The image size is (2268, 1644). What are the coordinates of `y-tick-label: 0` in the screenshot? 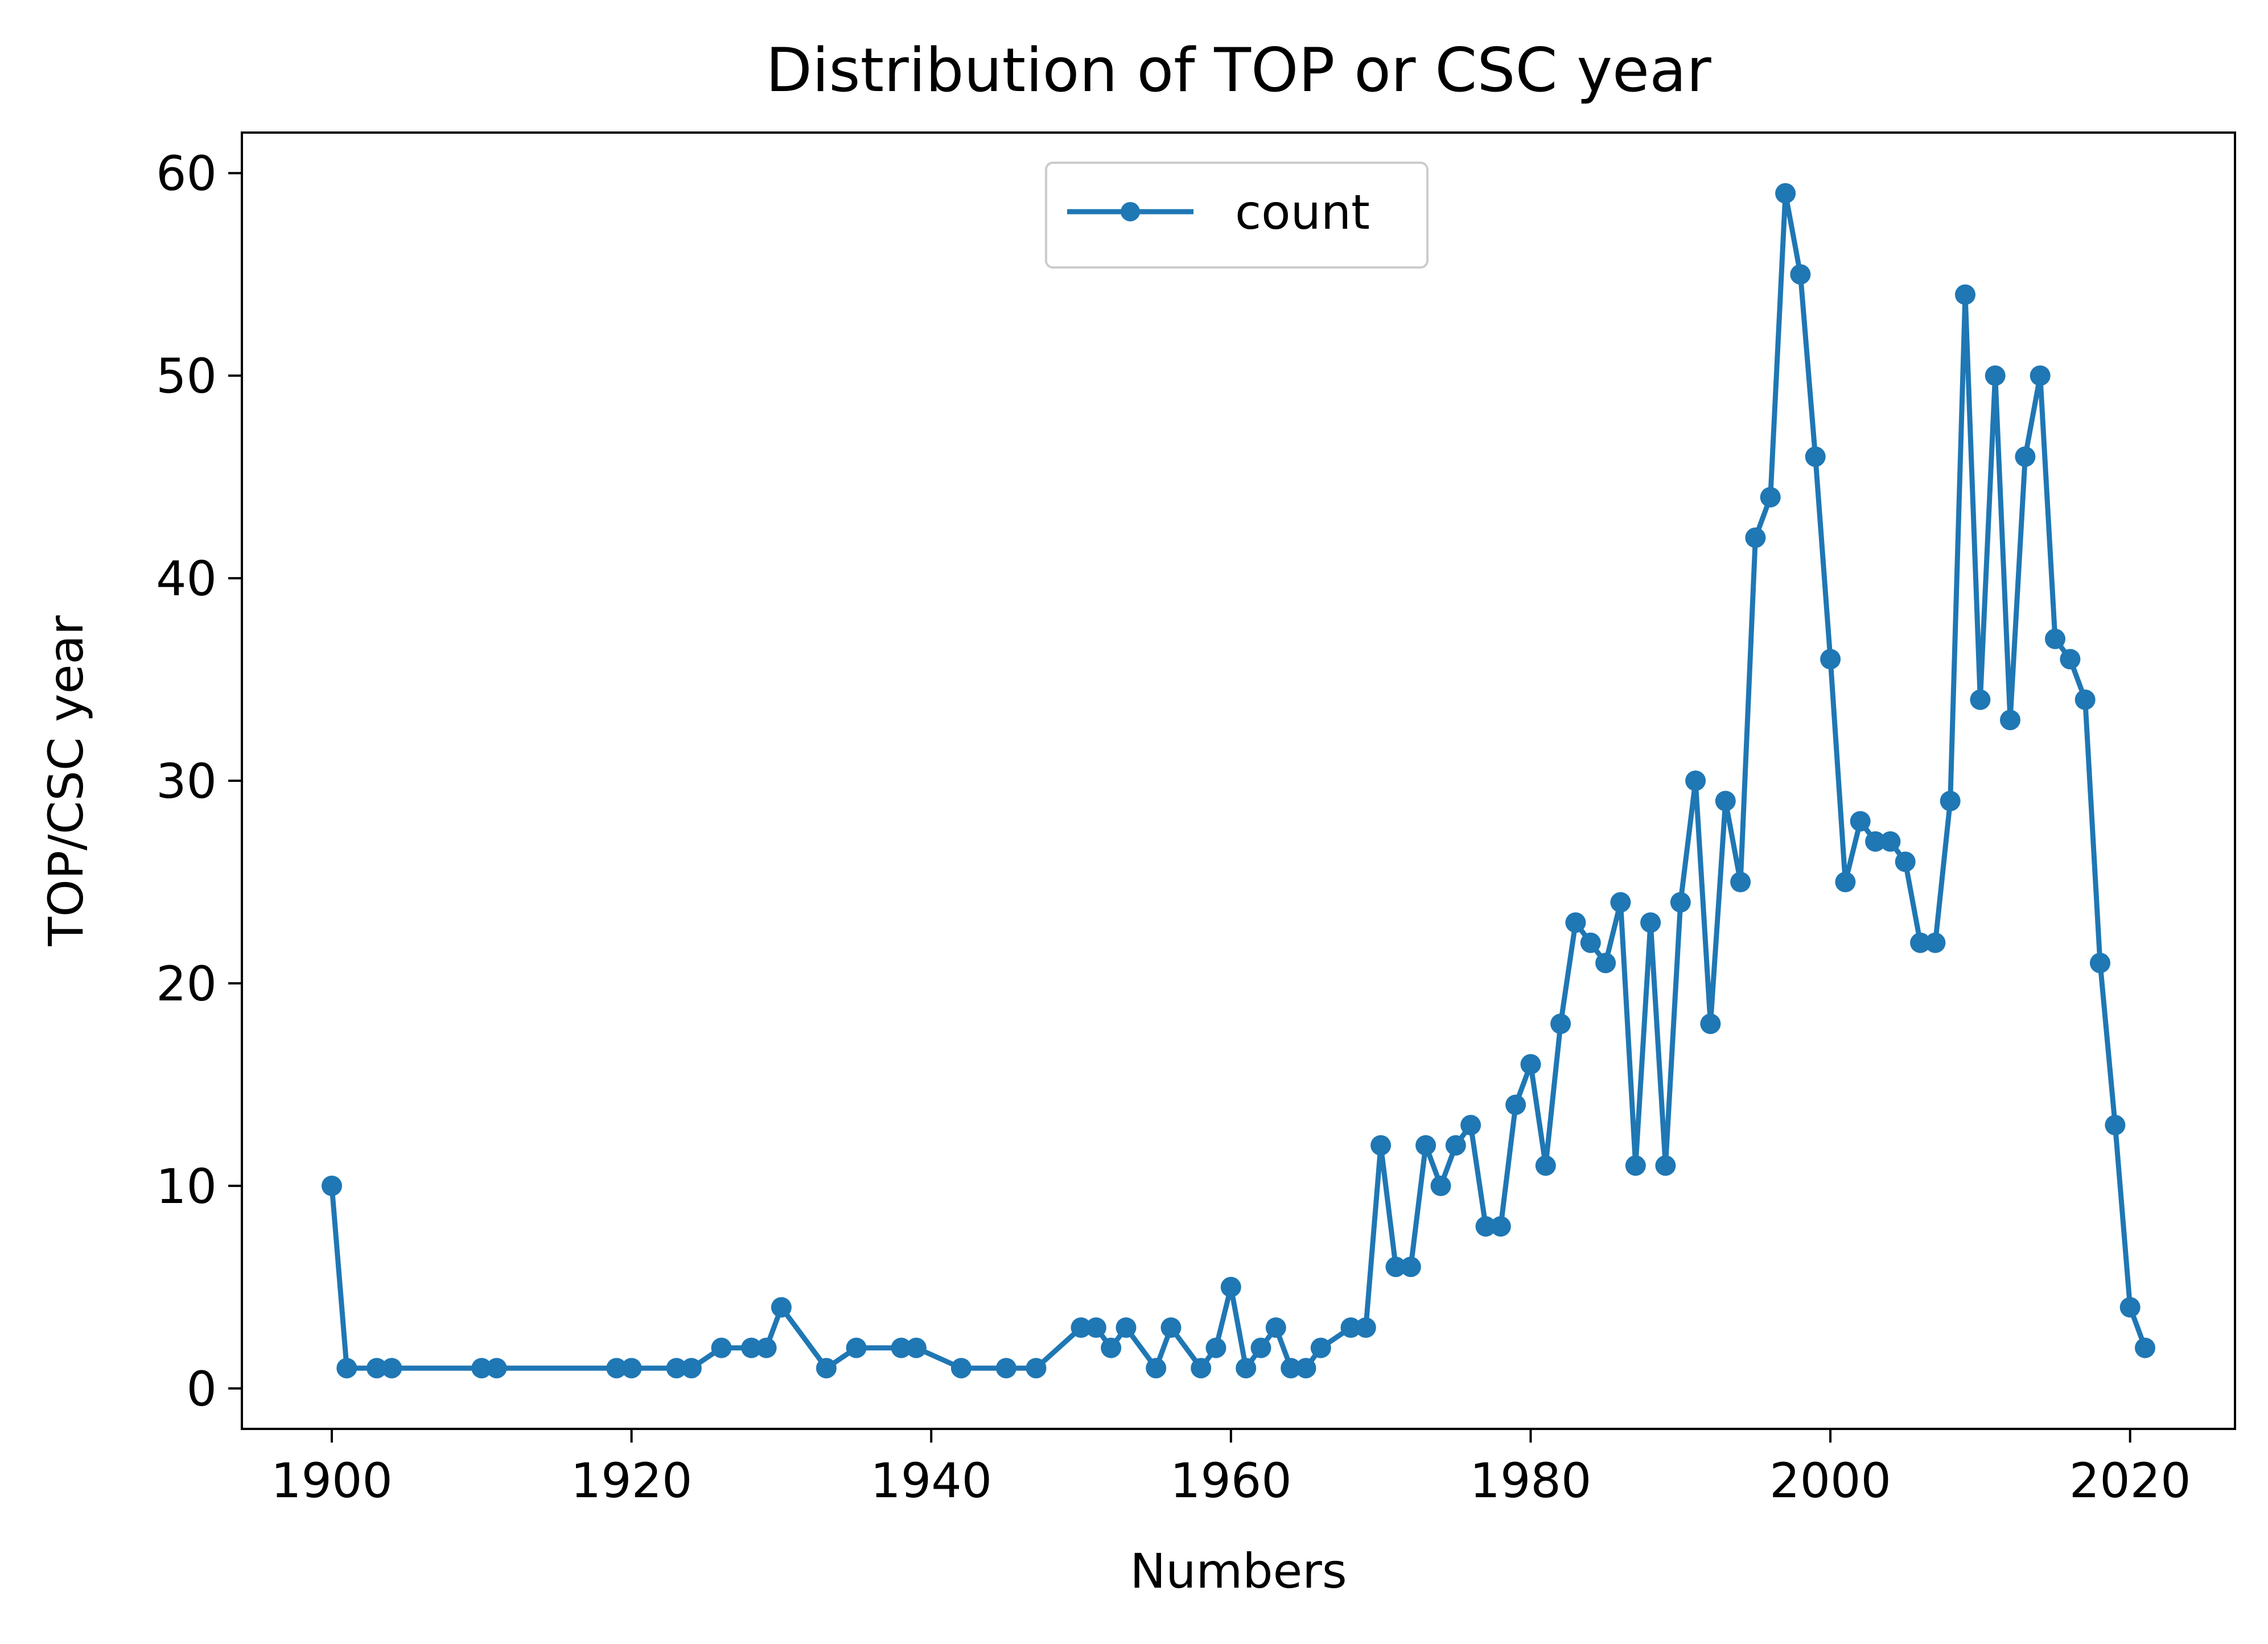 It's located at (202, 1389).